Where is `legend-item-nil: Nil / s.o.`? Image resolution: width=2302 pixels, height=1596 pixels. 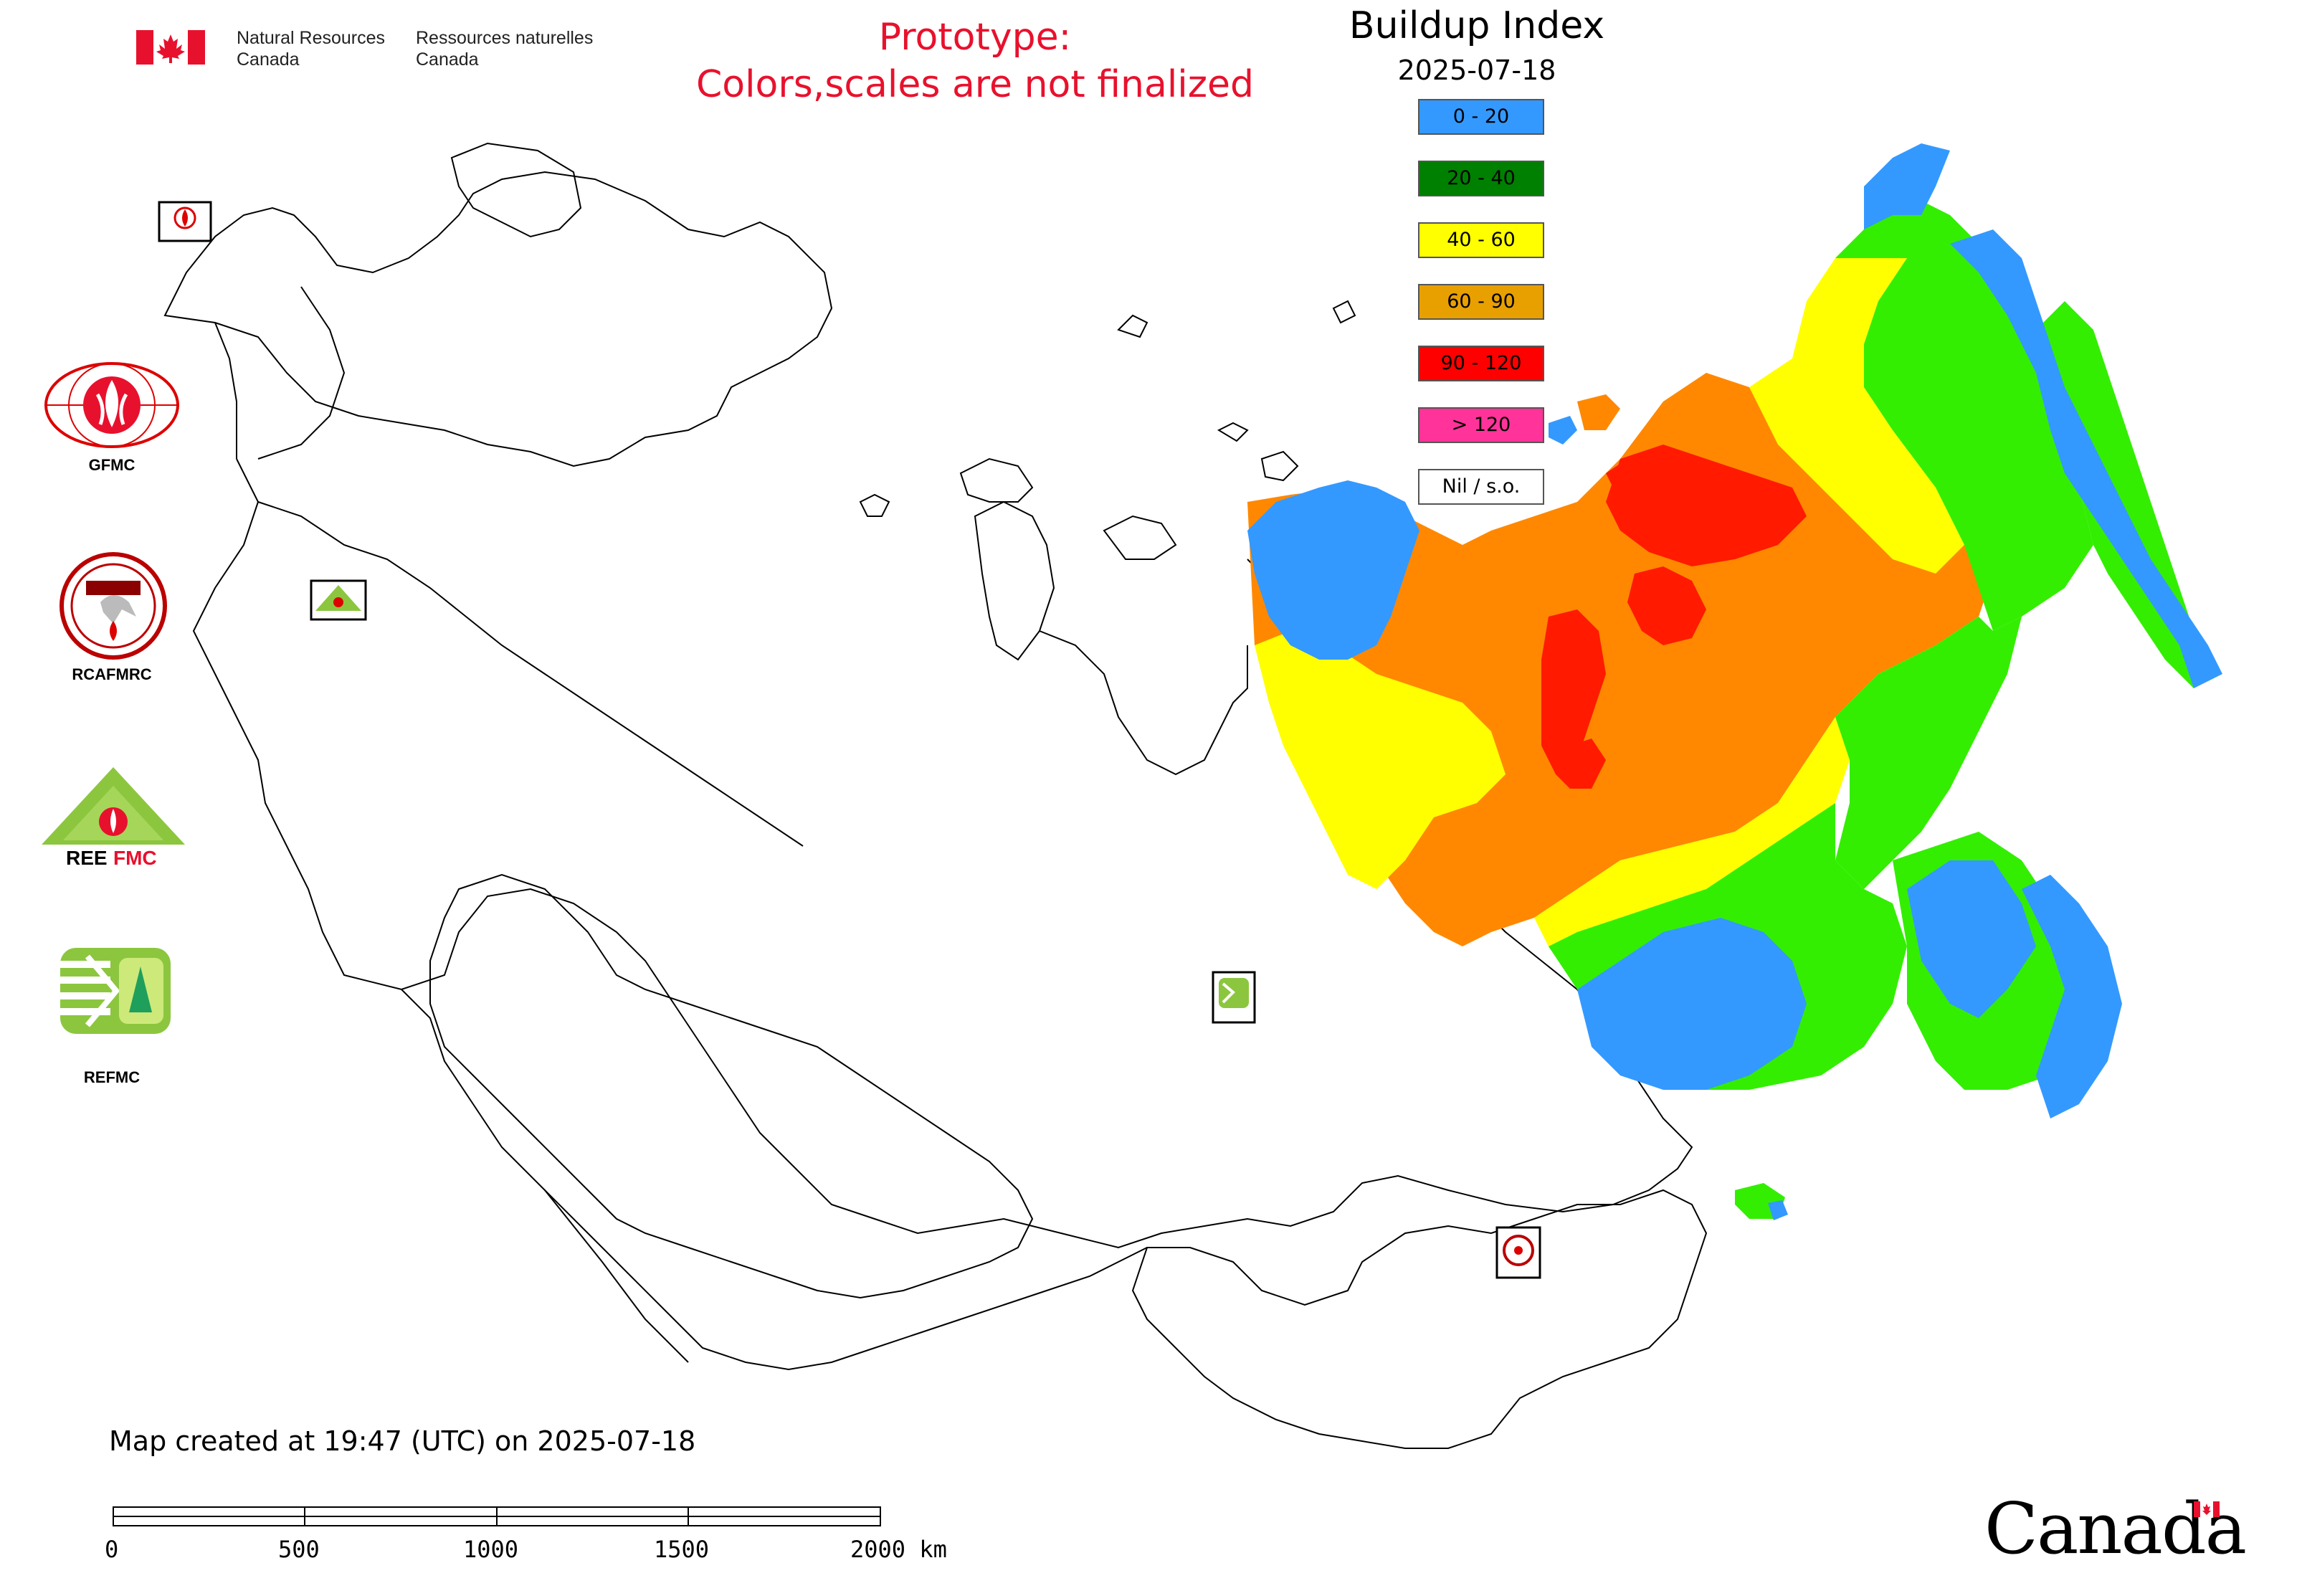 legend-item-nil: Nil / s.o. is located at coordinates (1481, 487).